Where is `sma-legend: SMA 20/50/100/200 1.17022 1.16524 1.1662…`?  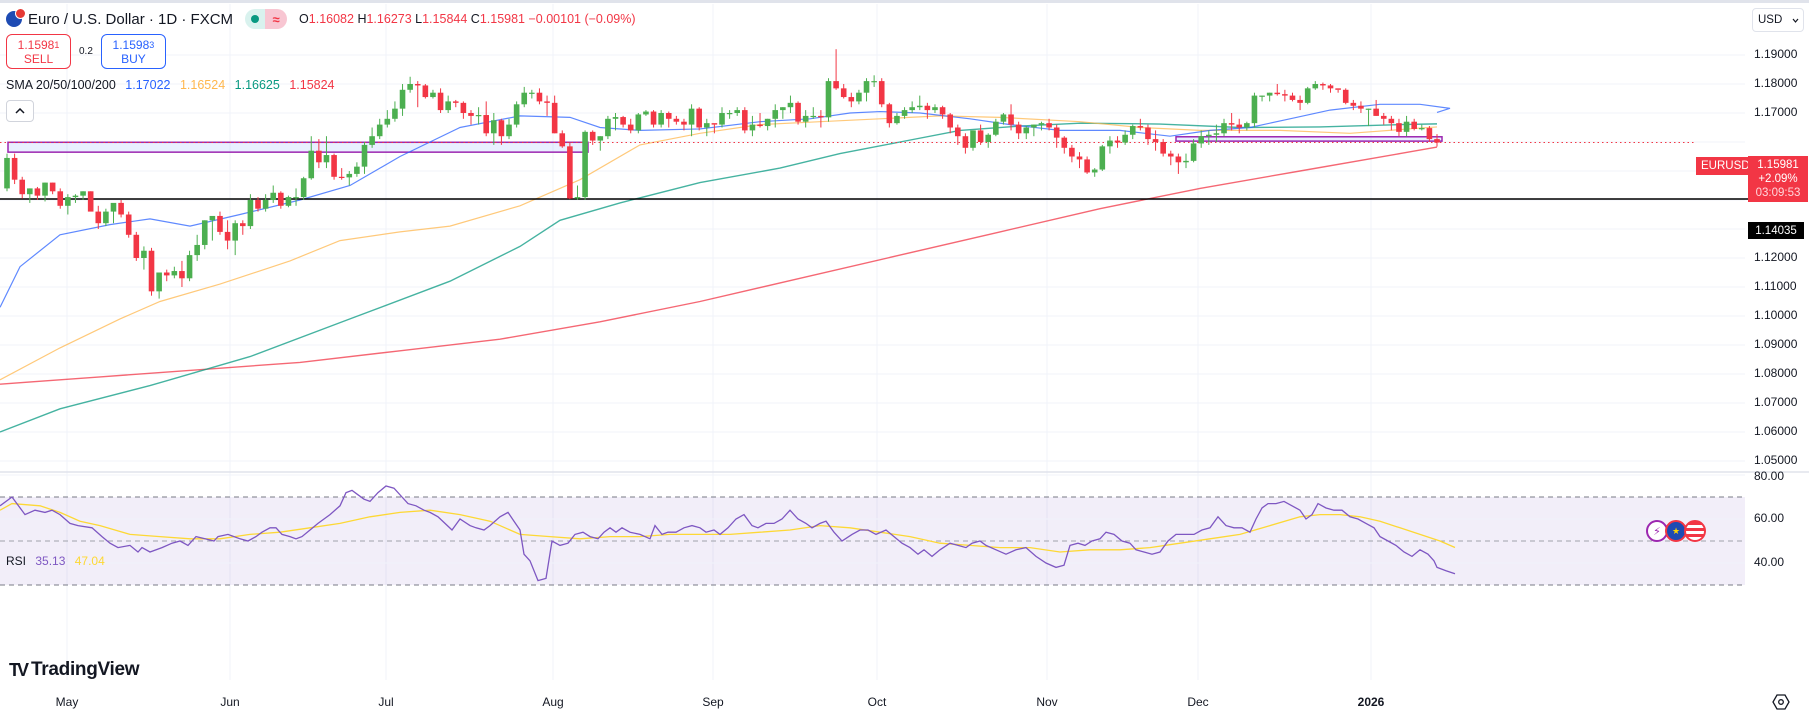 sma-legend: SMA 20/50/100/200 1.17022 1.16524 1.1662… is located at coordinates (173, 85).